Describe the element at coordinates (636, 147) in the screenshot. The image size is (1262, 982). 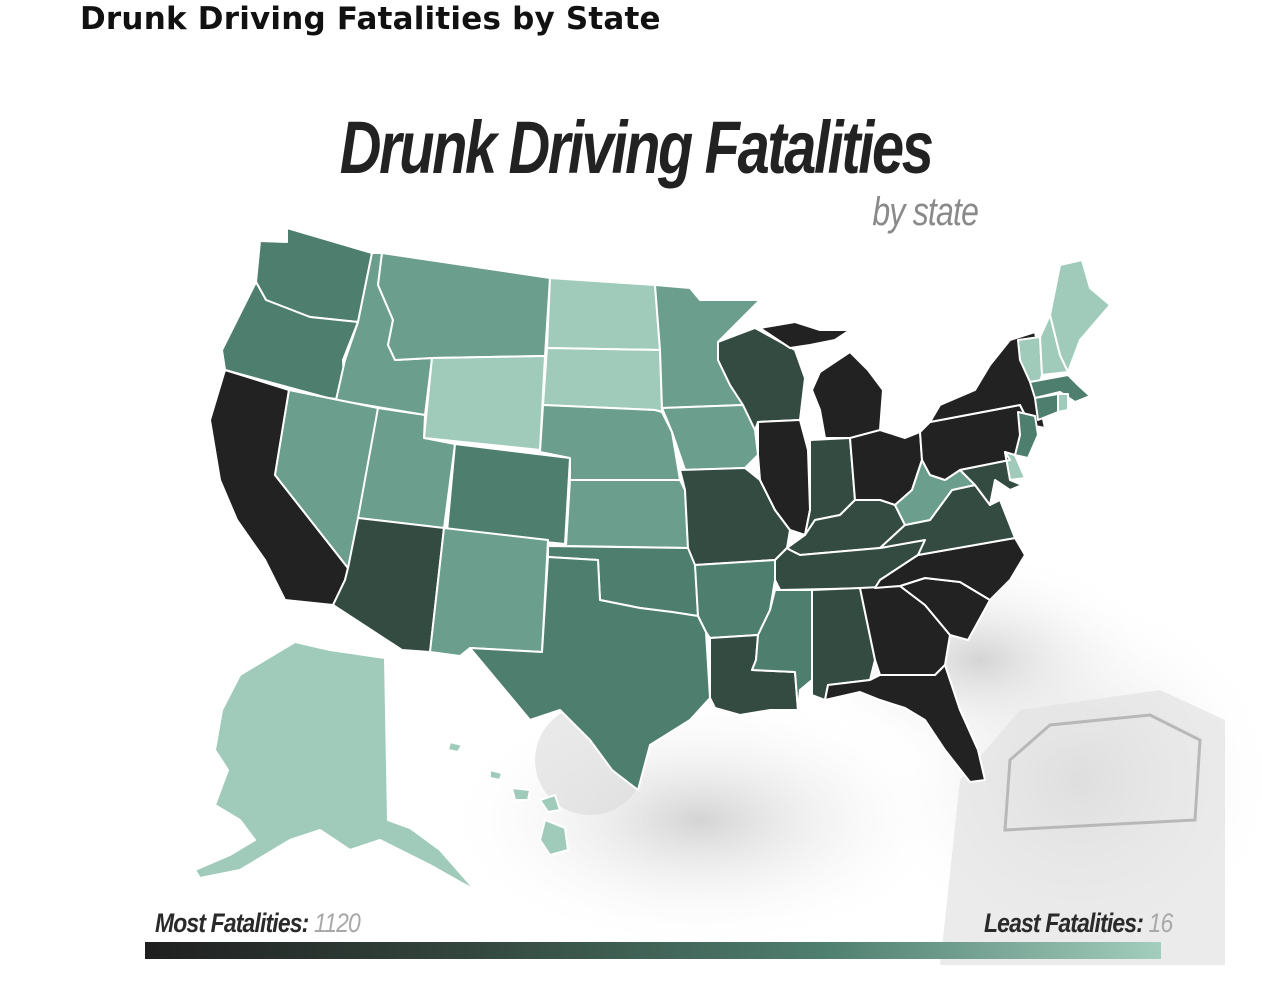
I see `infographic-title: Drunk Driving Fatalities` at that location.